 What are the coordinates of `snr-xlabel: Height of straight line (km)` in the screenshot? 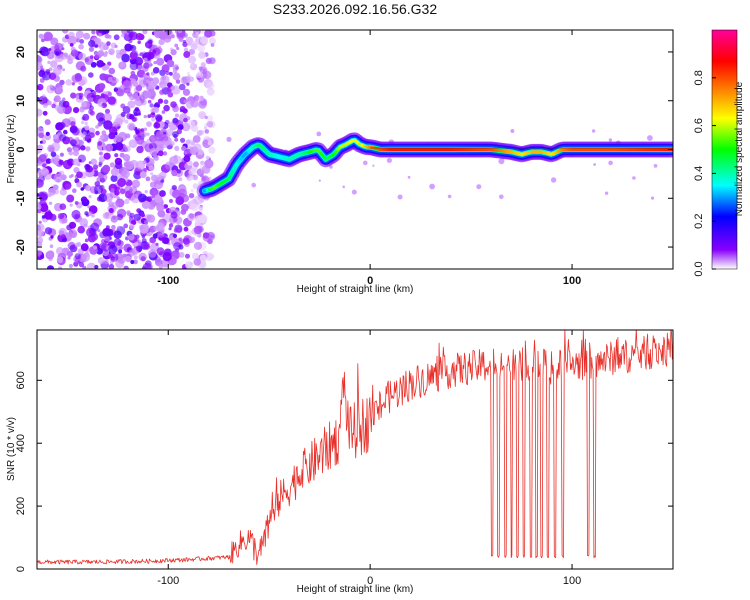 It's located at (355, 589).